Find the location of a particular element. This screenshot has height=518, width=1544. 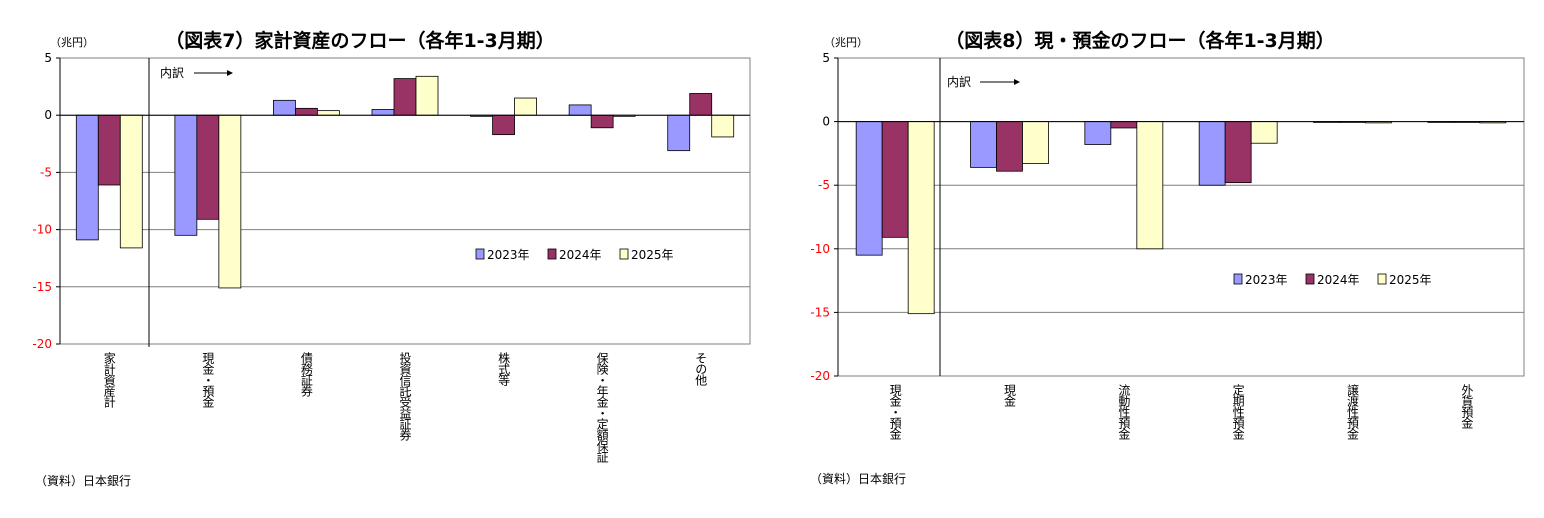

bar-2024年-現金 is located at coordinates (1009, 146).